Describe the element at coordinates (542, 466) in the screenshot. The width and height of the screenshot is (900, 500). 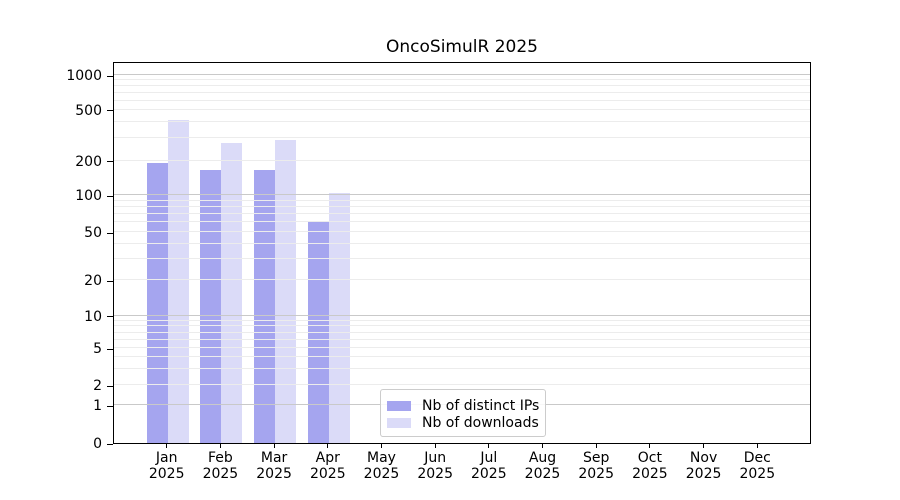
I see `x-axis-month-label: Aug 2025` at that location.